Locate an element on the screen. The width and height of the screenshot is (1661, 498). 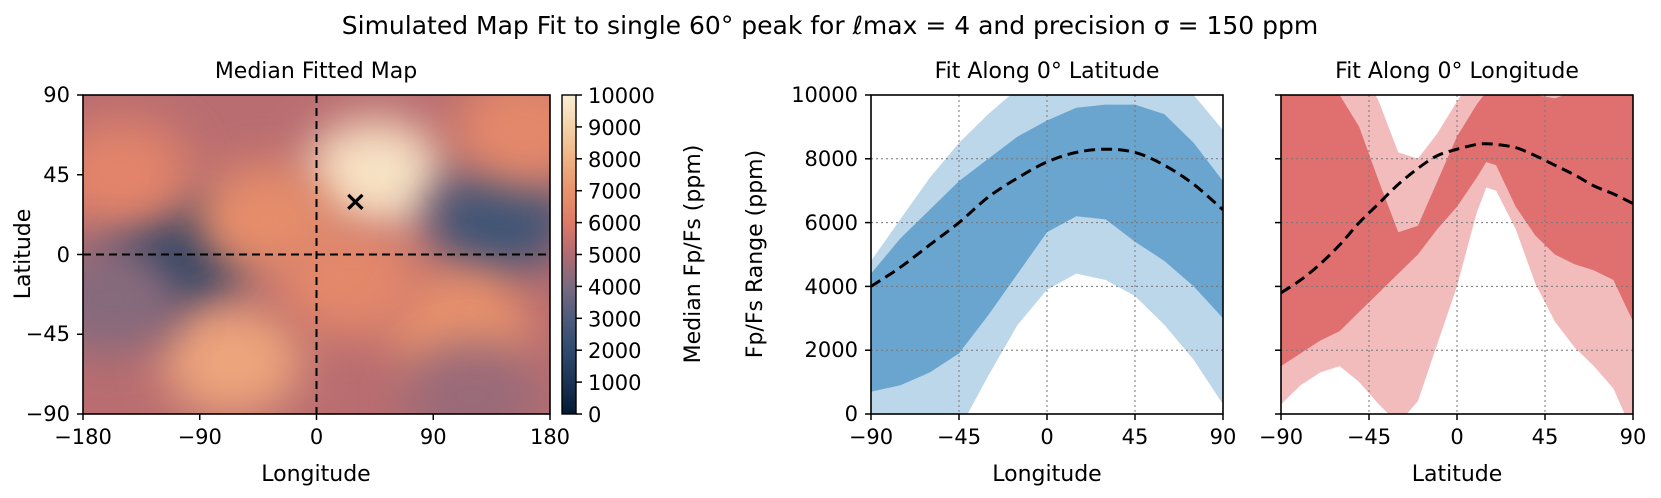
lat-fit-ylabel: Fp/Fs Range (ppm) is located at coordinates (755, 254).